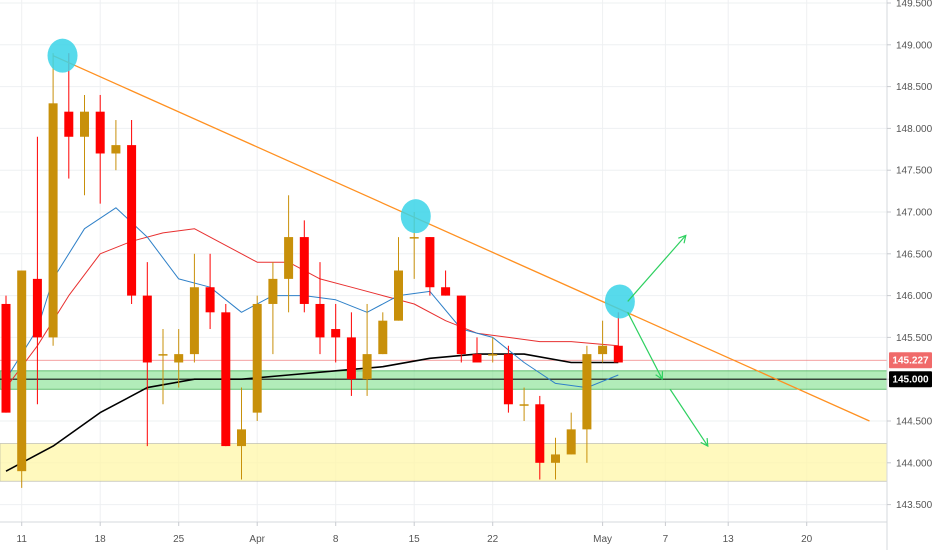 The image size is (932, 550). Describe the element at coordinates (914, 171) in the screenshot. I see `y-tick-label: 147.500` at that location.